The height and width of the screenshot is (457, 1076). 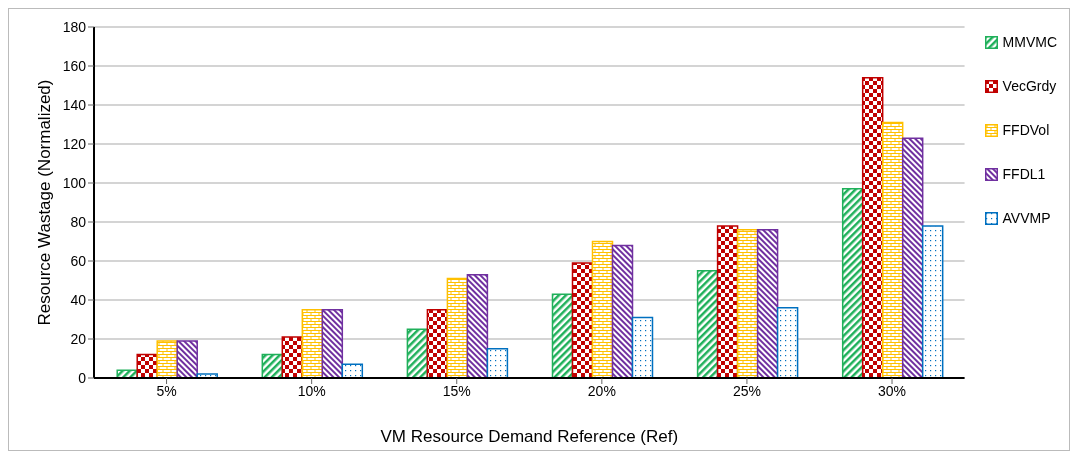 I want to click on y-tick-label: 40, so click(x=78, y=299).